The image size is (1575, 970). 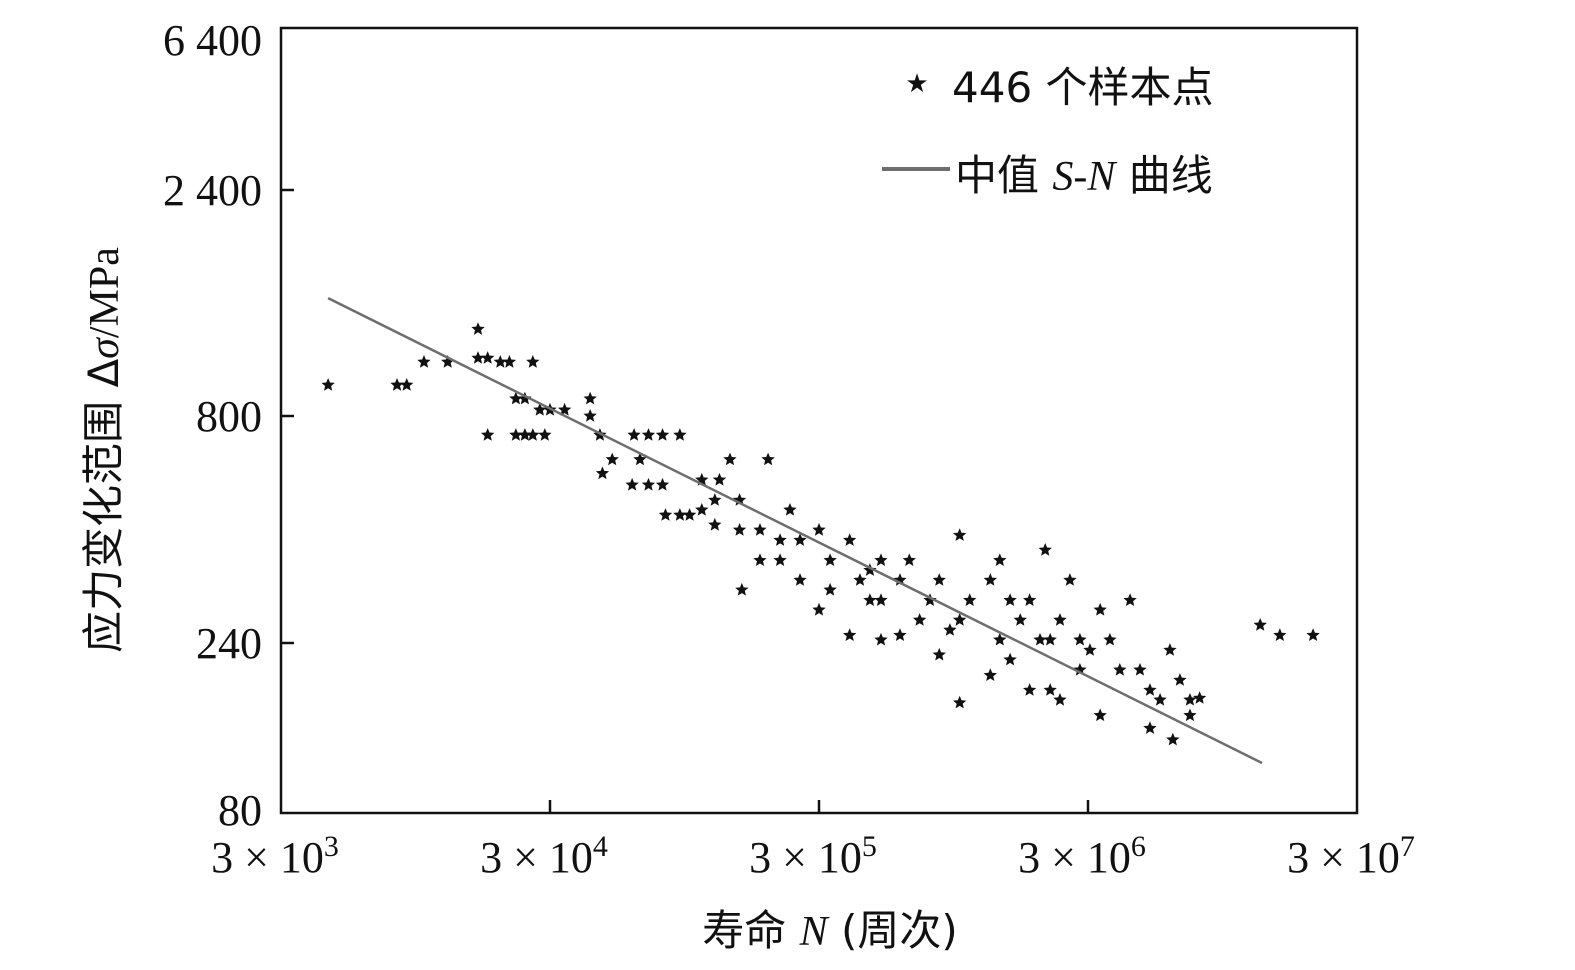 What do you see at coordinates (240, 810) in the screenshot?
I see `y-tick-label: 80` at bounding box center [240, 810].